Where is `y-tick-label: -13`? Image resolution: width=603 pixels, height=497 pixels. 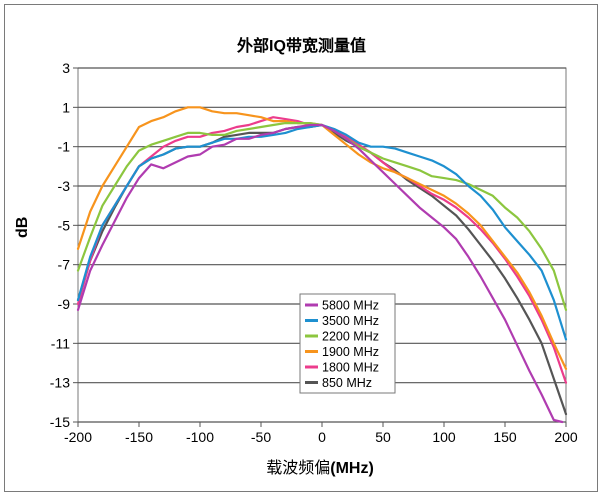 y-tick-label: -13 is located at coordinates (60, 383).